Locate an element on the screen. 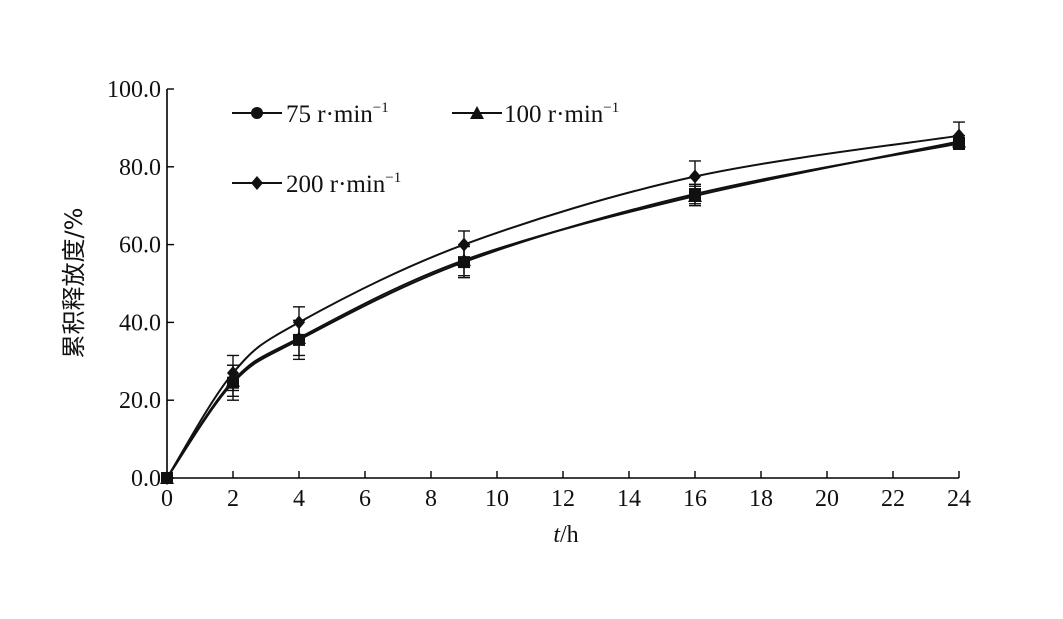 The height and width of the screenshot is (619, 1063). y-tick-label: 20.0 is located at coordinates (140, 401).